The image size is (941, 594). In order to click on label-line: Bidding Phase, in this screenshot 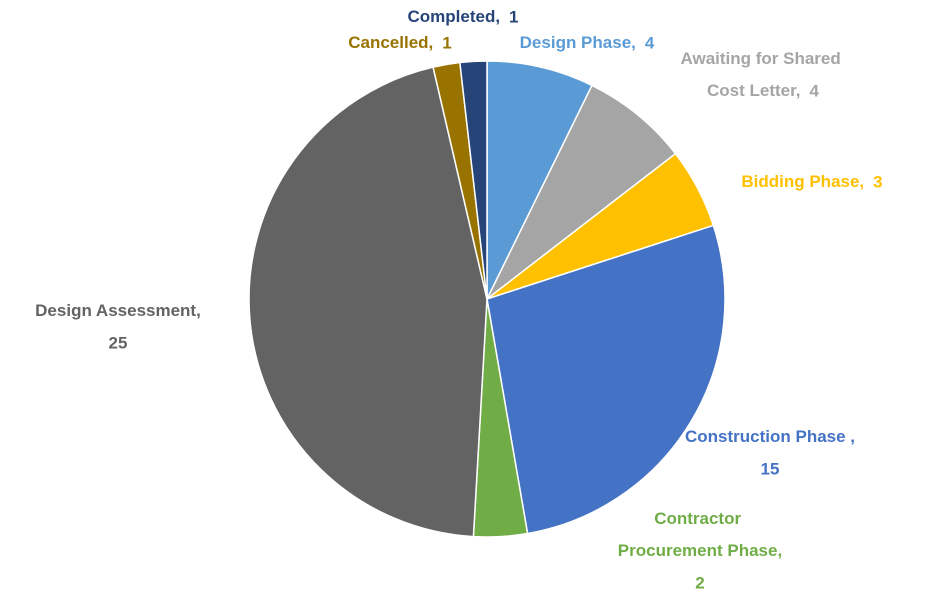, I will do `click(802, 181)`.